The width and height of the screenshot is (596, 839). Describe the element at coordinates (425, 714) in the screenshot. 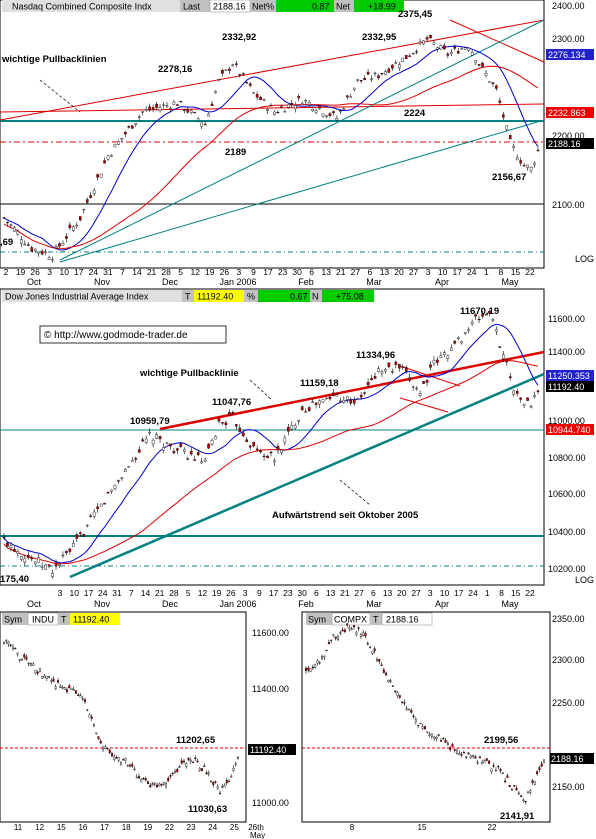

I see `compx-candles` at that location.